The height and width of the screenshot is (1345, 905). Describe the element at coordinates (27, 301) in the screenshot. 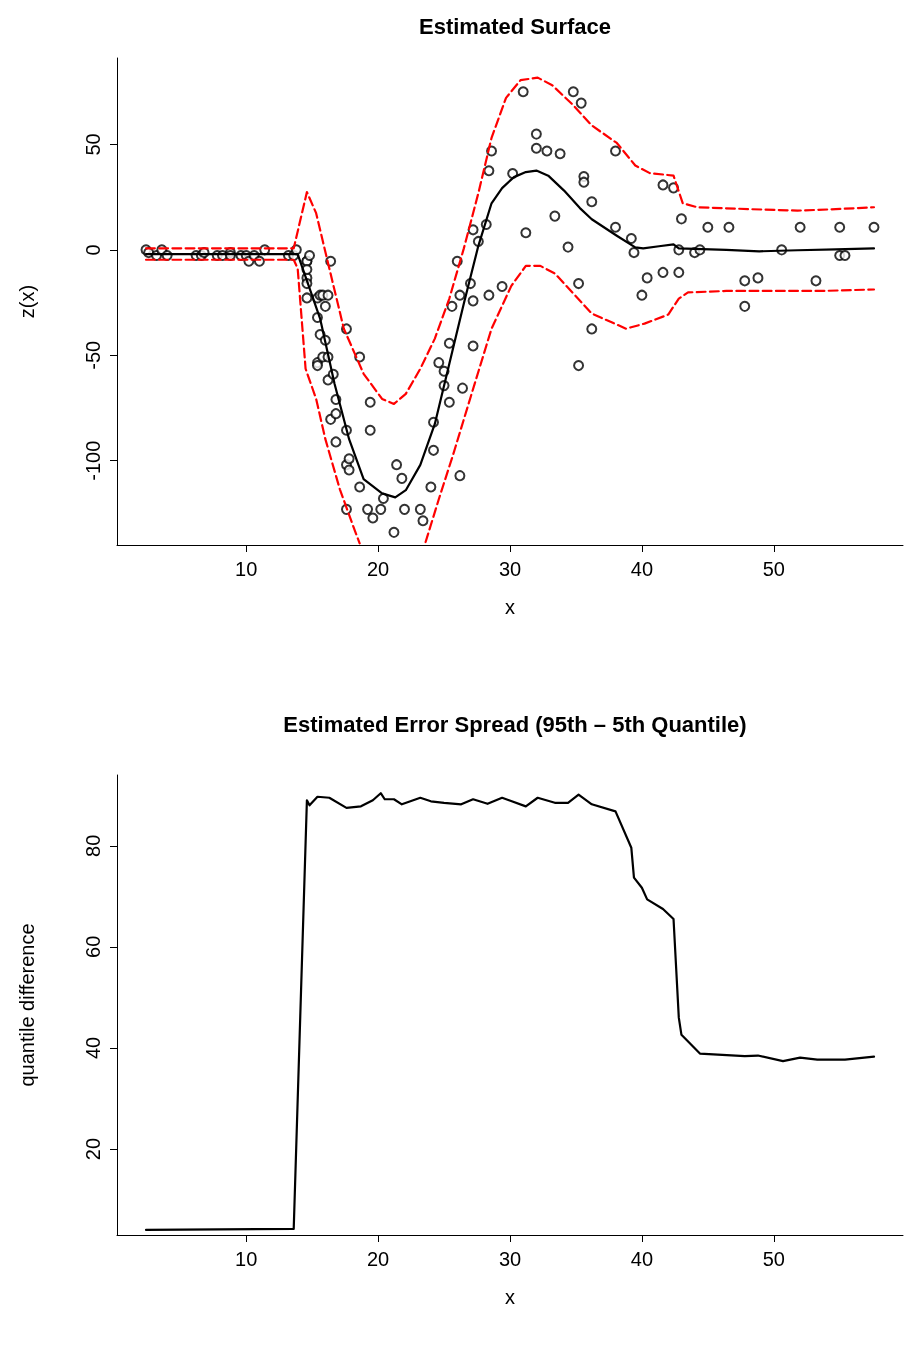

I see `y-axis-title: z(x)` at that location.